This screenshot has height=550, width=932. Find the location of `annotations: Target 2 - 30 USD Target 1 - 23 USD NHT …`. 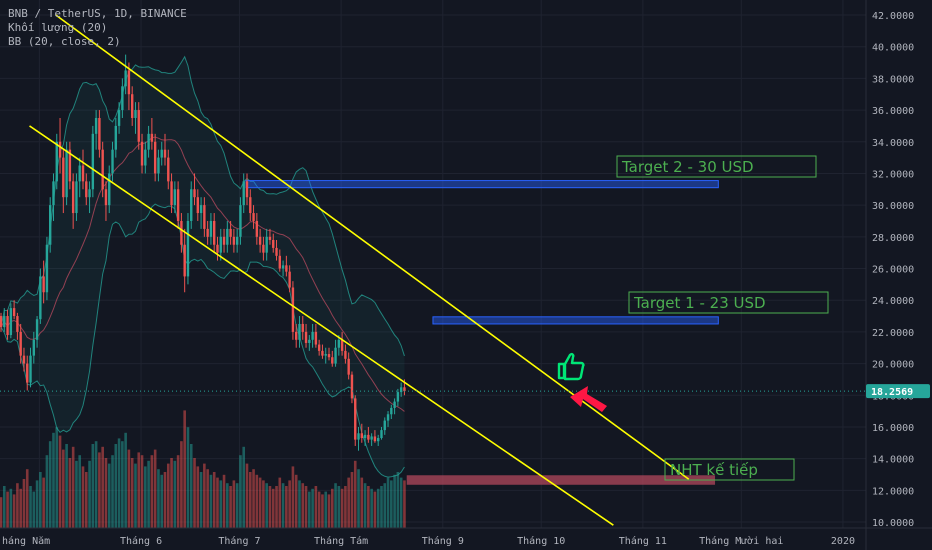

annotations: Target 2 - 30 USD Target 1 - 23 USD NHT … is located at coordinates (722, 318).